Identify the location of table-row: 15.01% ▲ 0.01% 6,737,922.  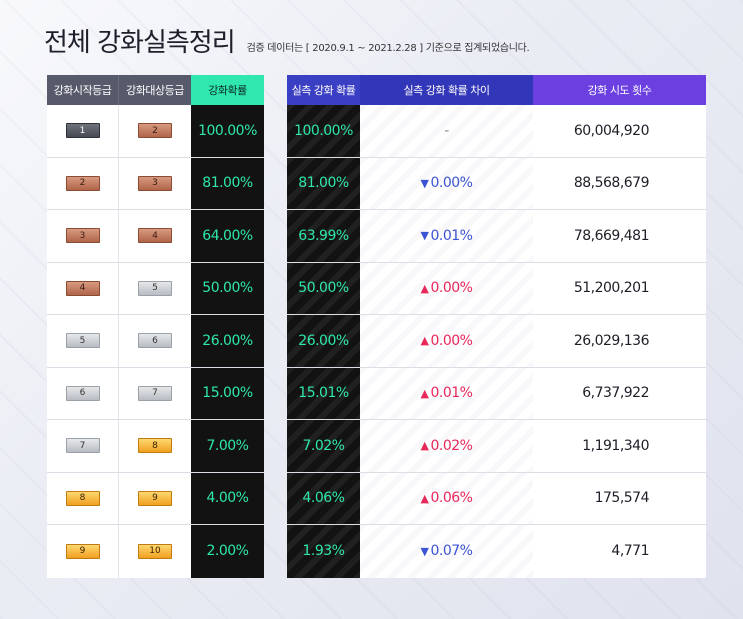
(496, 393).